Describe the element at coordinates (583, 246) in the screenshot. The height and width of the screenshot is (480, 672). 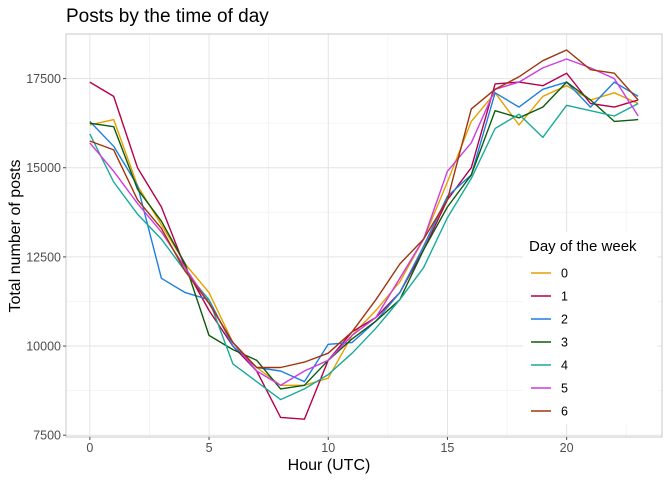
I see `legend-title: Day of the week` at that location.